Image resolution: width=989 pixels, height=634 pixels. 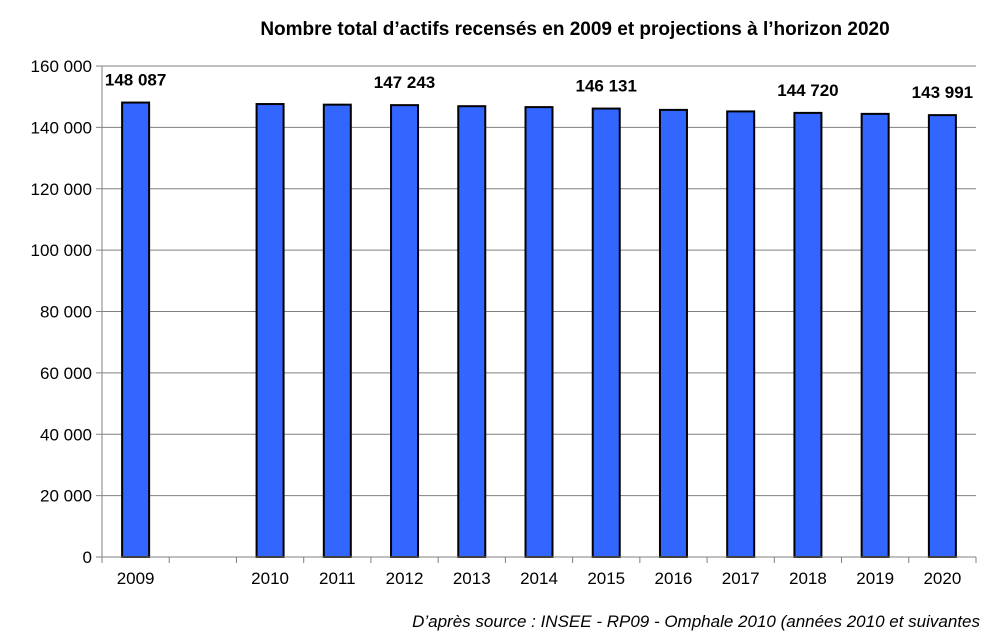 I want to click on y-tick-label: 40 000, so click(x=66, y=434).